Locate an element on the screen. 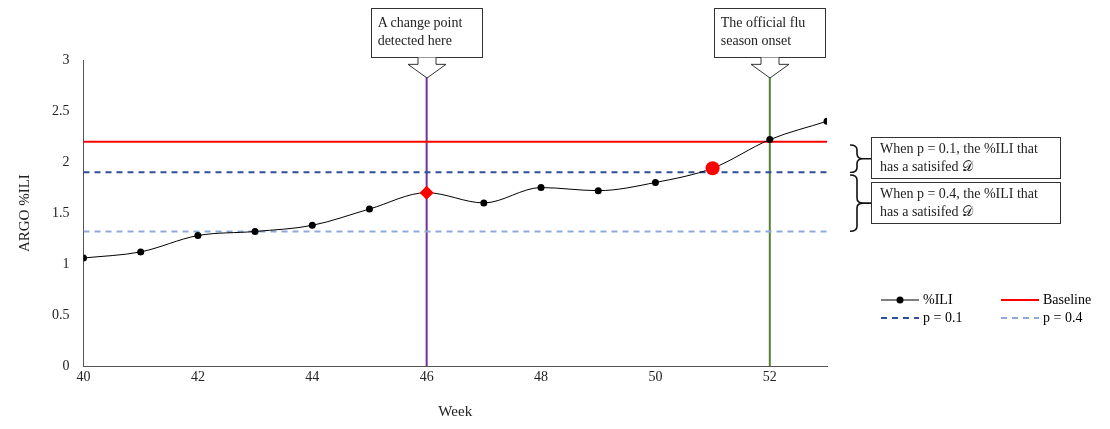  legend-label: p = 0.4 is located at coordinates (1063, 318).